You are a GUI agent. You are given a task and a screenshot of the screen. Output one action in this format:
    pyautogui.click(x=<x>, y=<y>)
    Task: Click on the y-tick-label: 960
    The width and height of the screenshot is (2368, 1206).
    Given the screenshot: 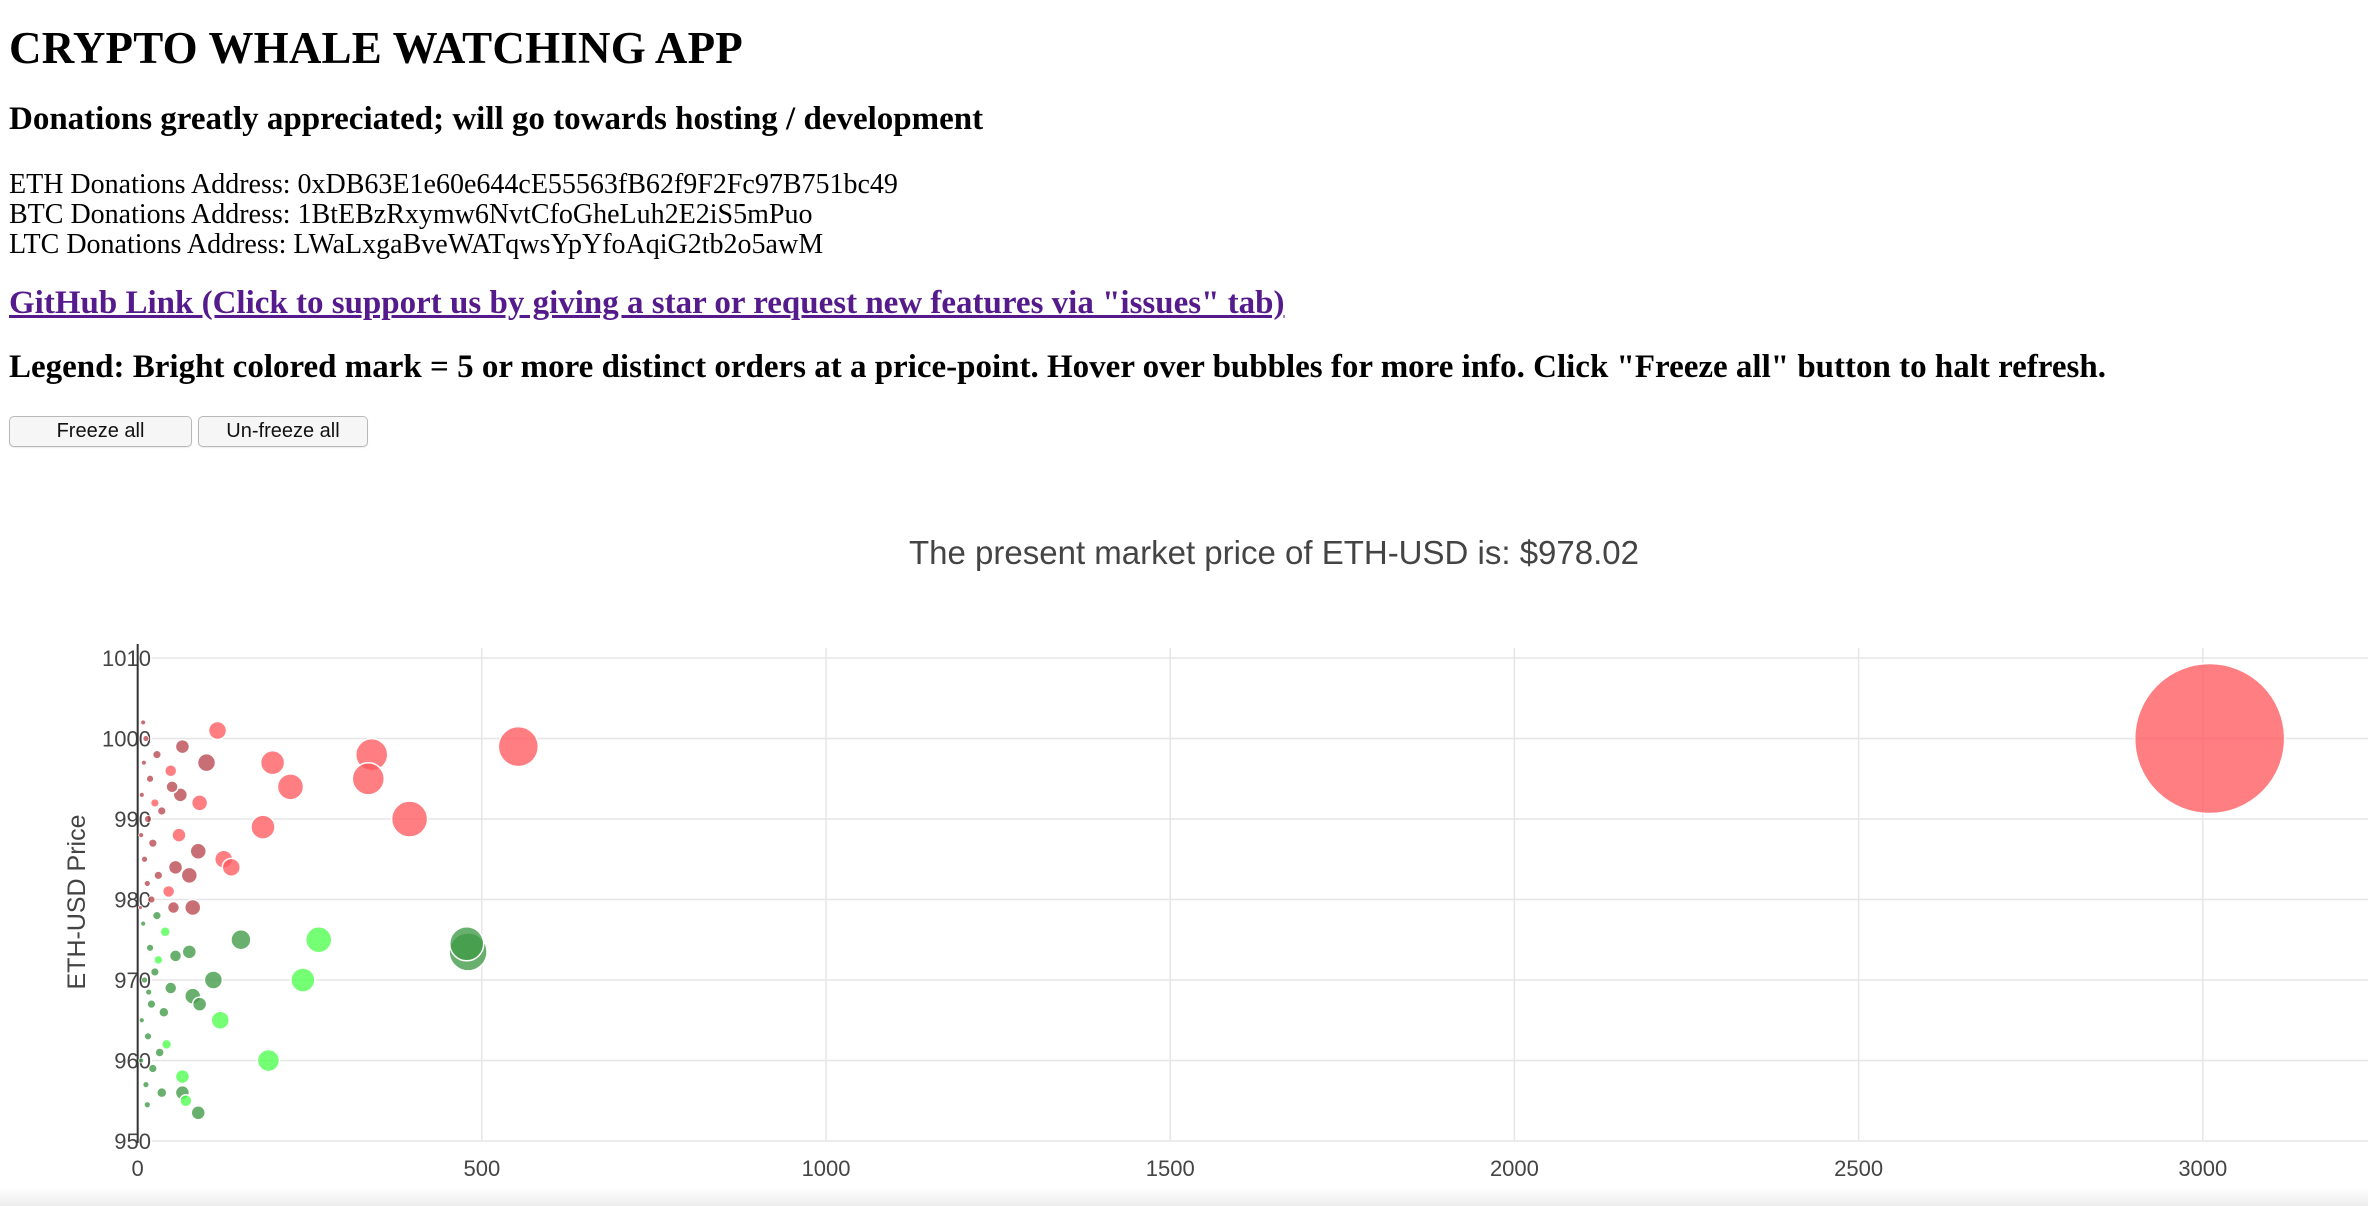 What is the action you would take?
    pyautogui.click(x=132, y=1060)
    